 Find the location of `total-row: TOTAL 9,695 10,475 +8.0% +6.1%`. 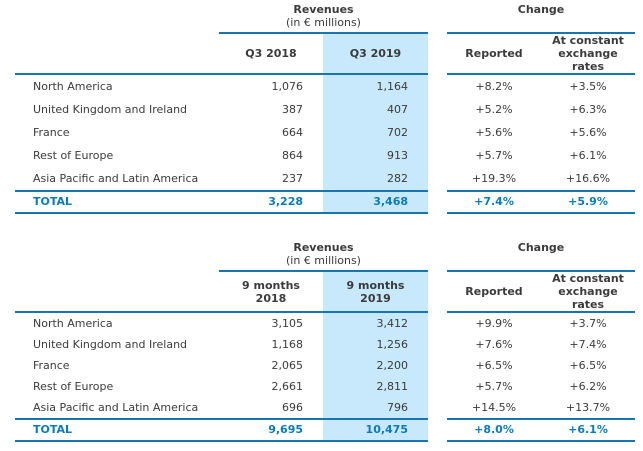

total-row: TOTAL 9,695 10,475 +8.0% +6.1% is located at coordinates (325, 430).